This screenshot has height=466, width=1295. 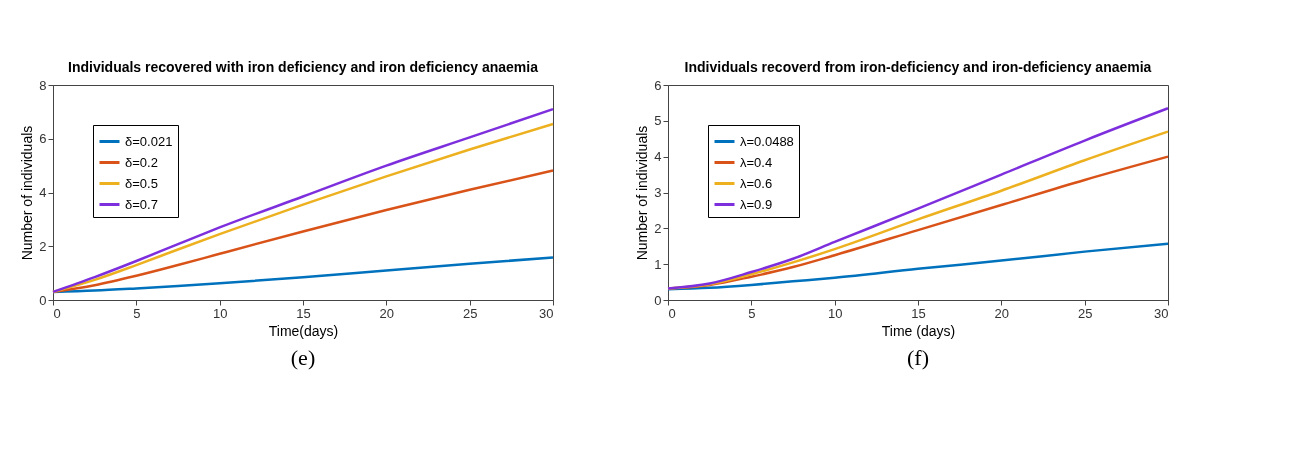 What do you see at coordinates (918, 357) in the screenshot?
I see `text: (f)` at bounding box center [918, 357].